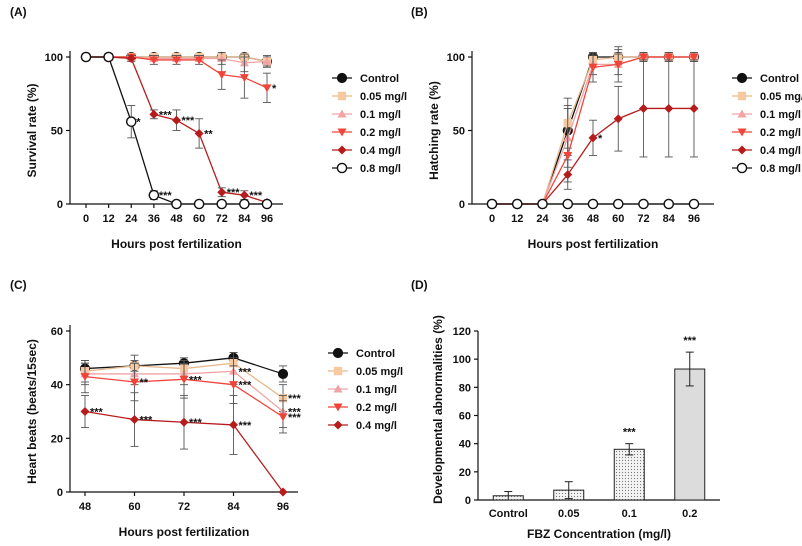  Describe the element at coordinates (184, 444) in the screenshot. I see `series-4: *** *** *** ***` at that location.